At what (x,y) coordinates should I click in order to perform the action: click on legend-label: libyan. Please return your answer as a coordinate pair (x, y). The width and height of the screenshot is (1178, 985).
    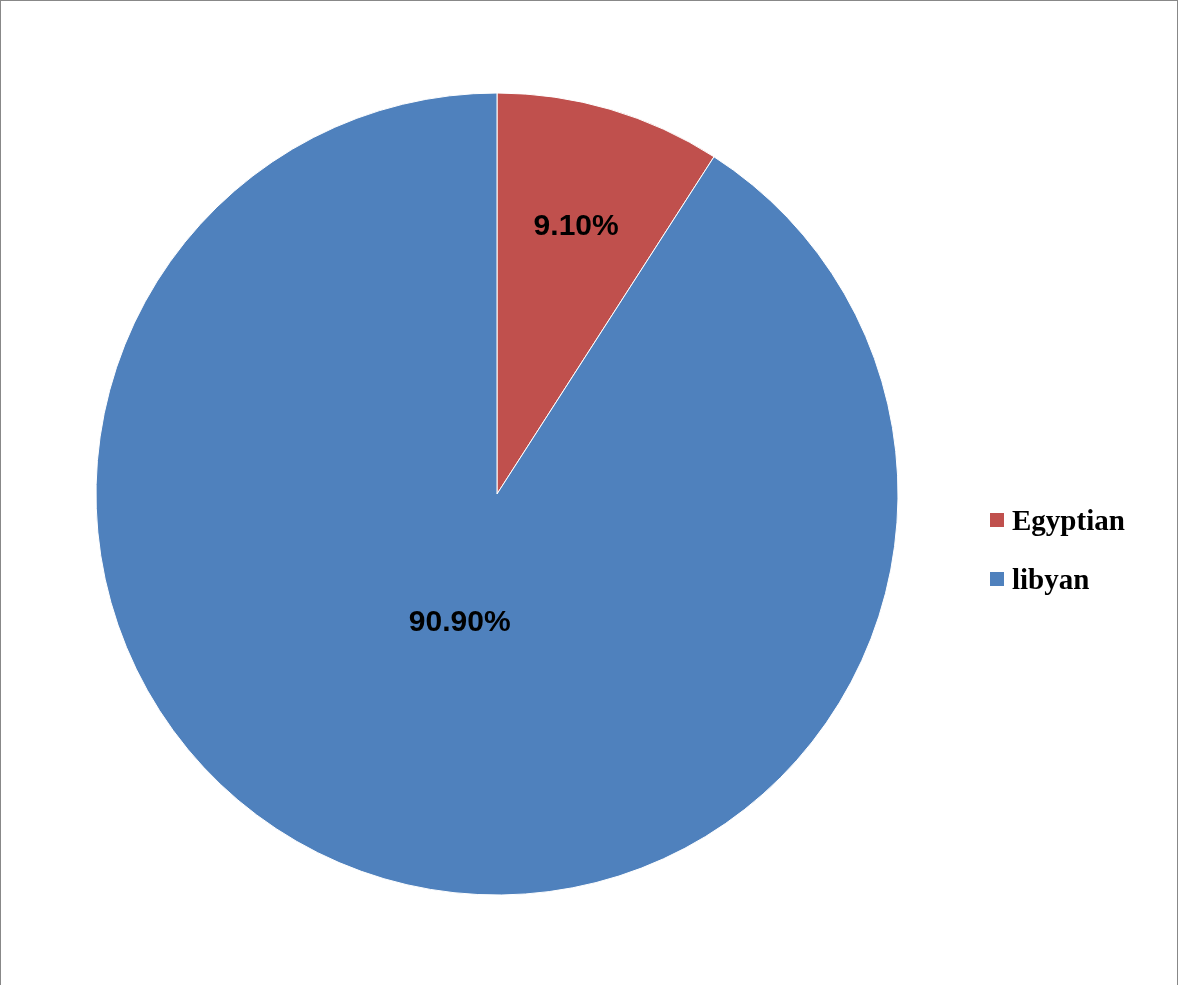
    Looking at the image, I should click on (1051, 579).